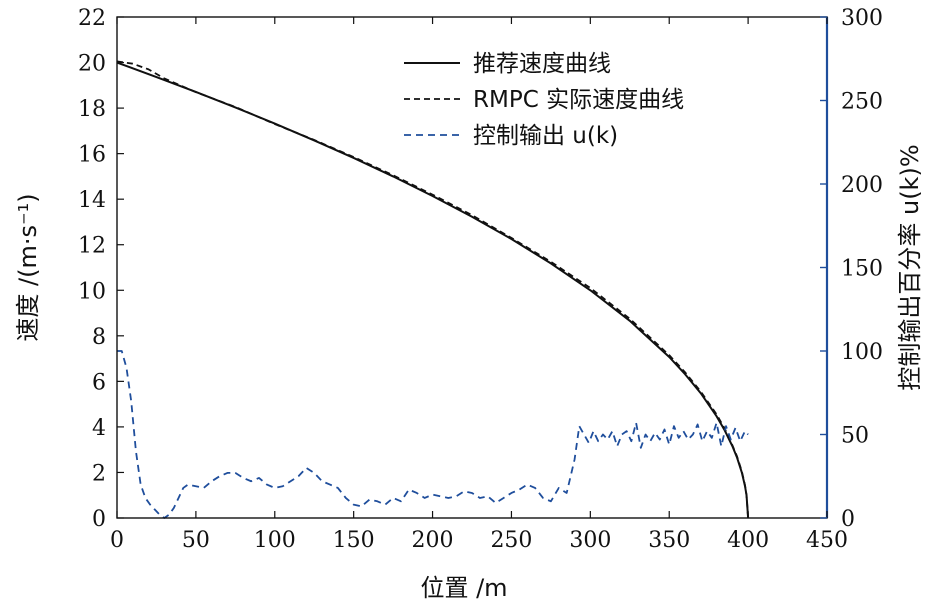  I want to click on y-left-tick-label: 22, so click(92, 18).